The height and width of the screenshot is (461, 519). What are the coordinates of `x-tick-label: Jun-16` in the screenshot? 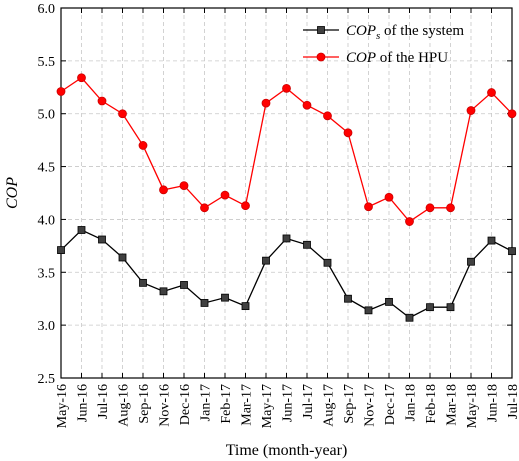 It's located at (83, 403).